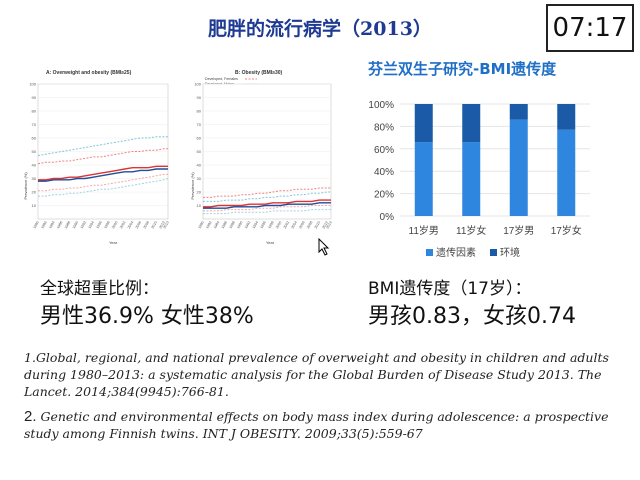 The image size is (640, 480). I want to click on chartA-ytick-label: 90, so click(34, 97).